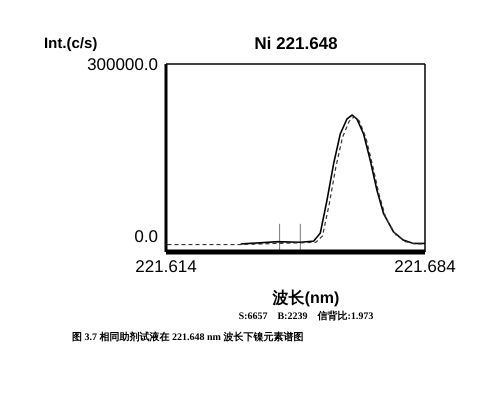 This screenshot has width=502, height=395. Describe the element at coordinates (71, 43) in the screenshot. I see `y-axis-title: Int.(c/s)` at that location.